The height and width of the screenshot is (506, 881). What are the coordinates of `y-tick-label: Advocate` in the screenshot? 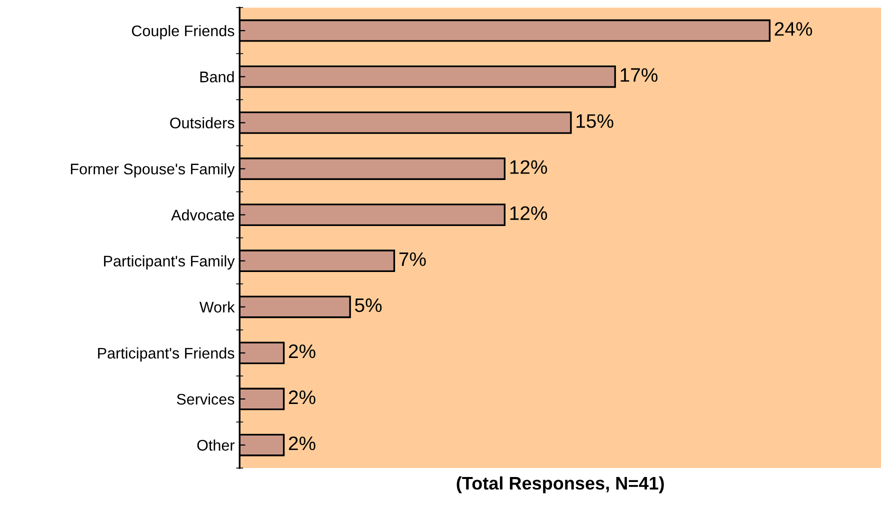 It's located at (202, 214).